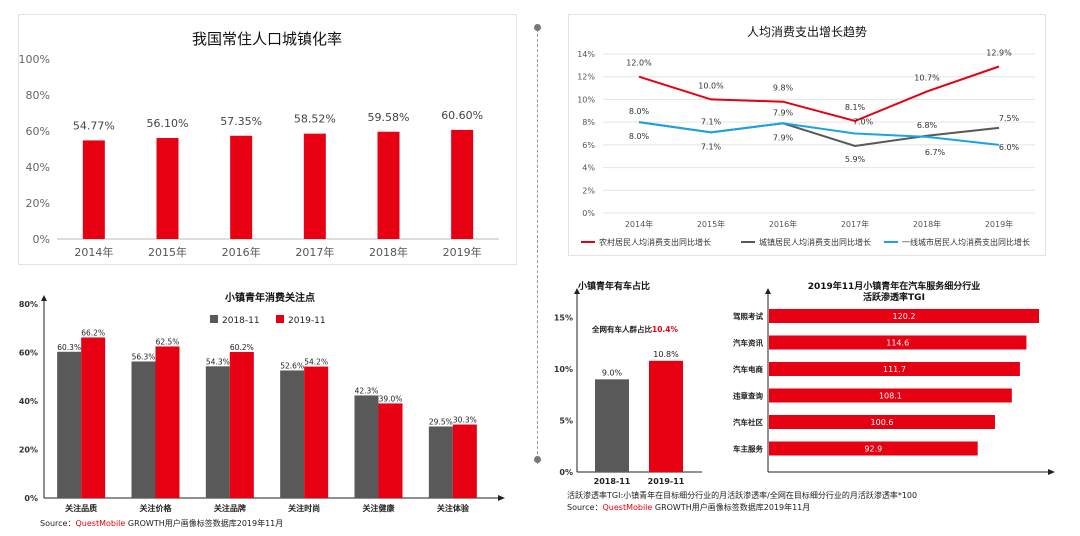 The image size is (1080, 536). I want to click on x-tick-label: 关注价格, so click(156, 508).